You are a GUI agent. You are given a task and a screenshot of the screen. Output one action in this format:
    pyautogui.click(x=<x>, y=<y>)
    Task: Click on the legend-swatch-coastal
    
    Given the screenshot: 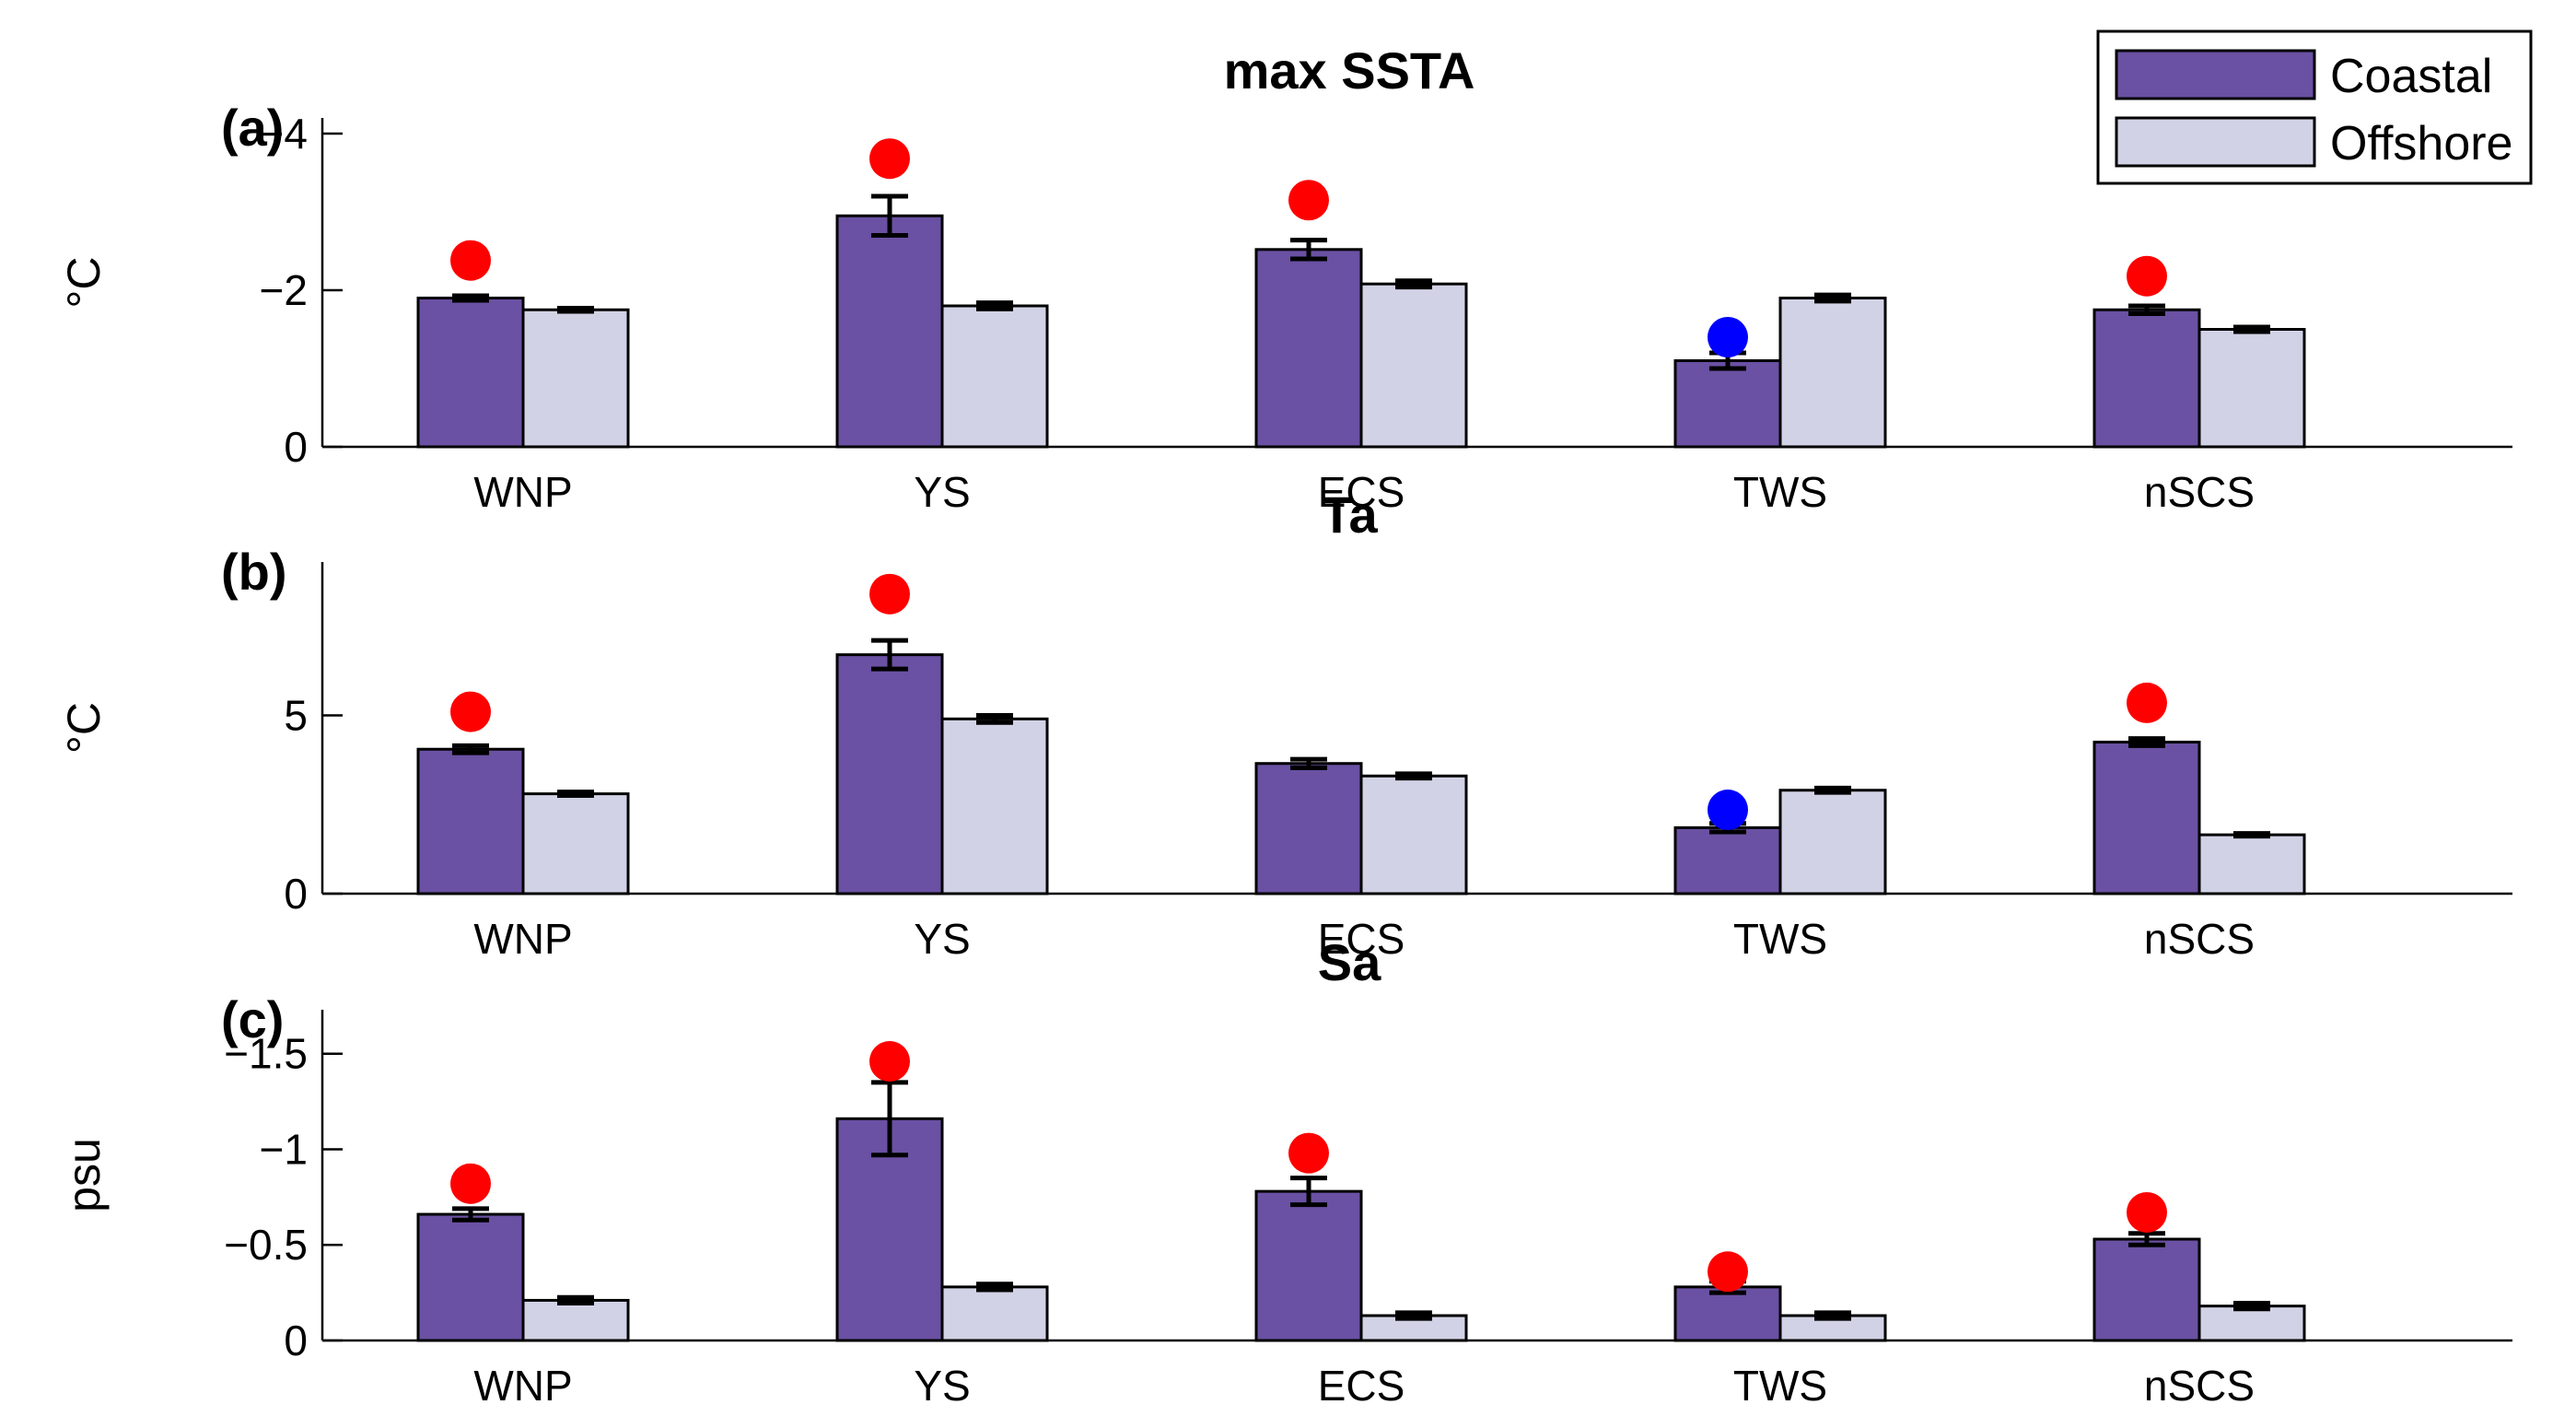 What is the action you would take?
    pyautogui.click(x=2215, y=74)
    